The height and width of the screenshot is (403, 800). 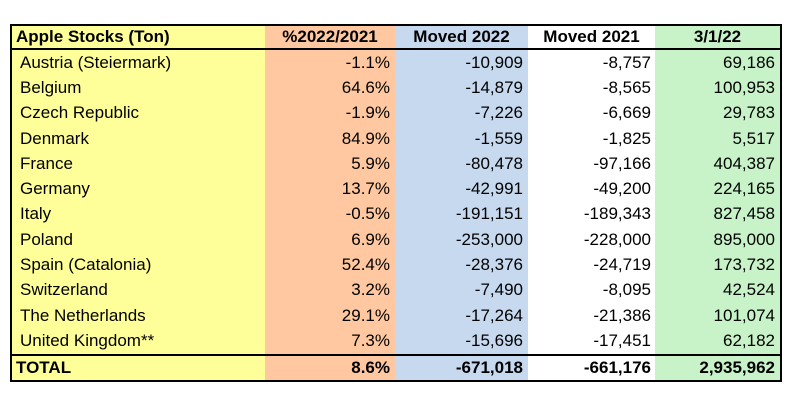 I want to click on row-moved-2021: -189,343, so click(x=591, y=214).